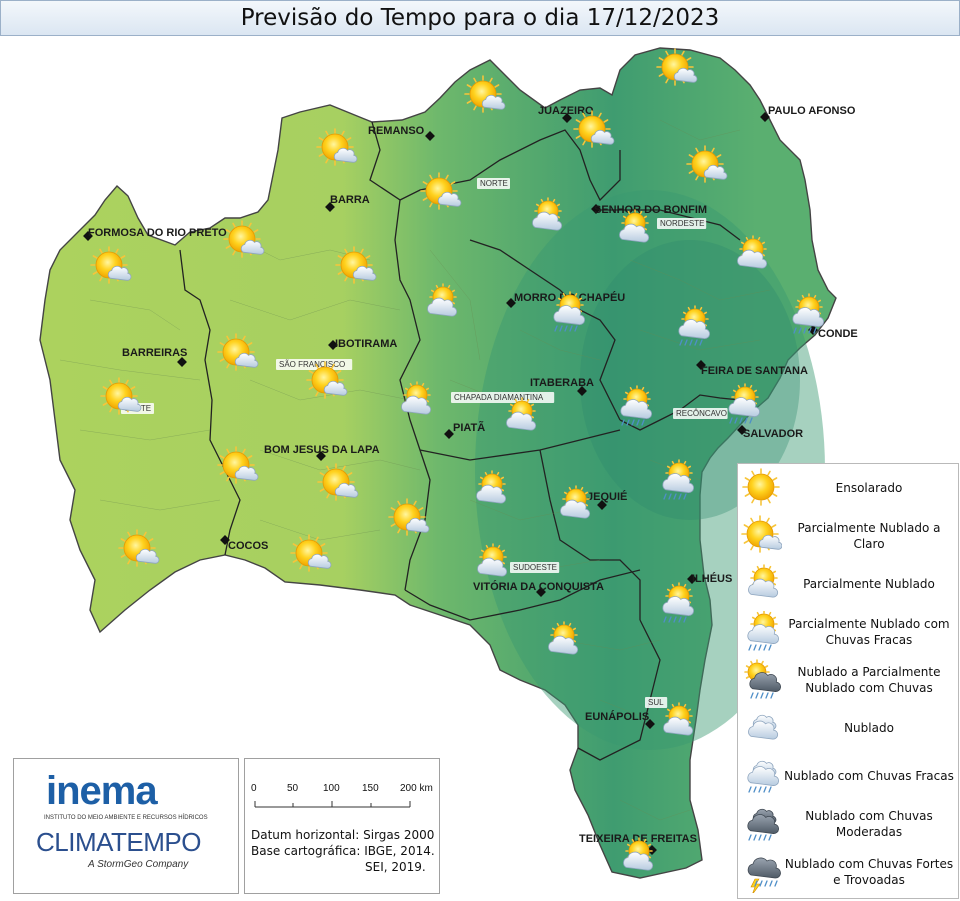 This screenshot has width=960, height=901. I want to click on city-label-bom-jesus-da-lapa: BOM JESUS DA LAPA, so click(322, 450).